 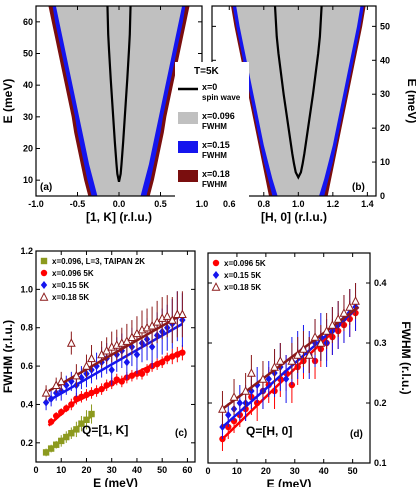 I want to click on y-tick-label: 60, so click(x=28, y=22).